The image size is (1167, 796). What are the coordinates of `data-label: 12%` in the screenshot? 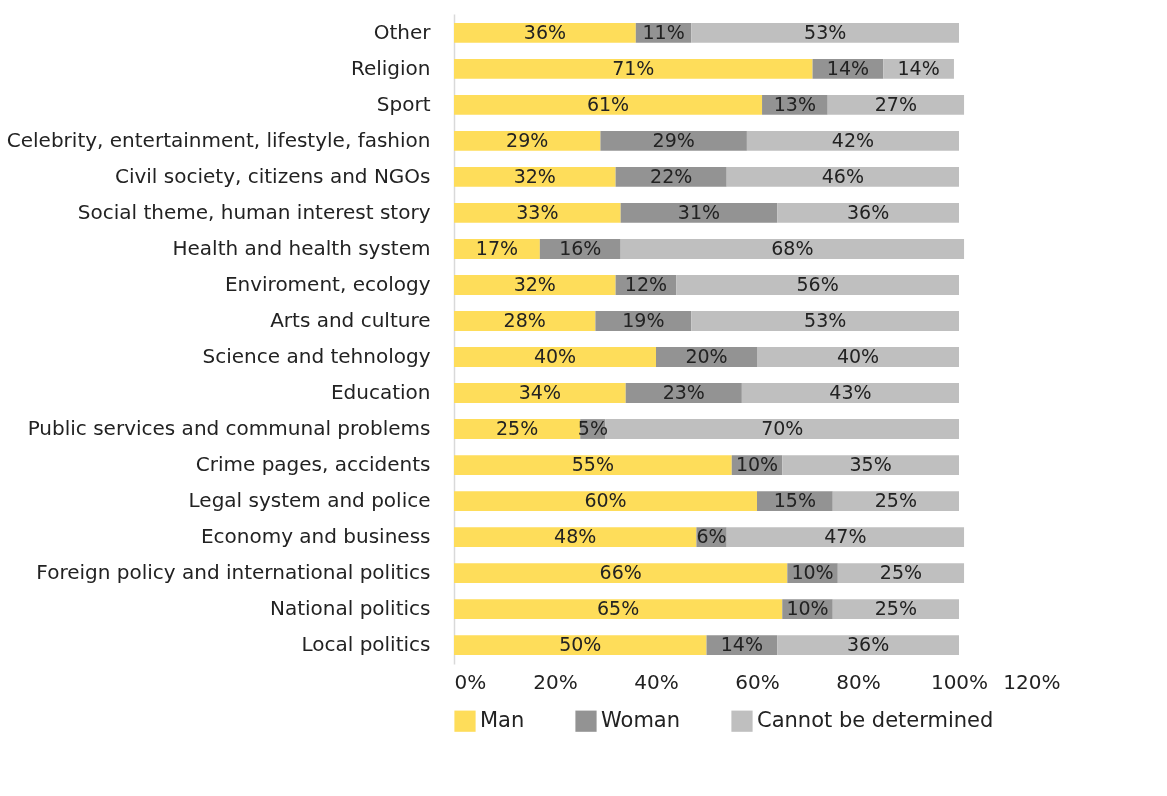 It's located at (646, 283).